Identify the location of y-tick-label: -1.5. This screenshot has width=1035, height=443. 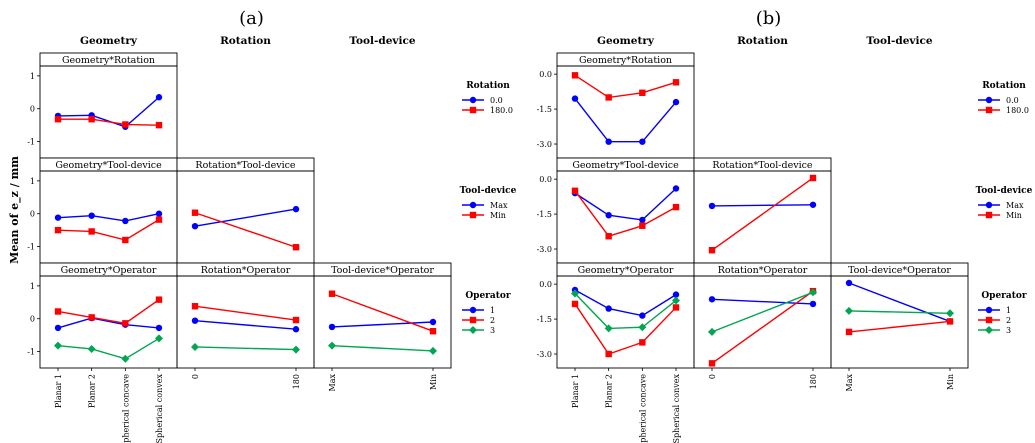
(544, 109).